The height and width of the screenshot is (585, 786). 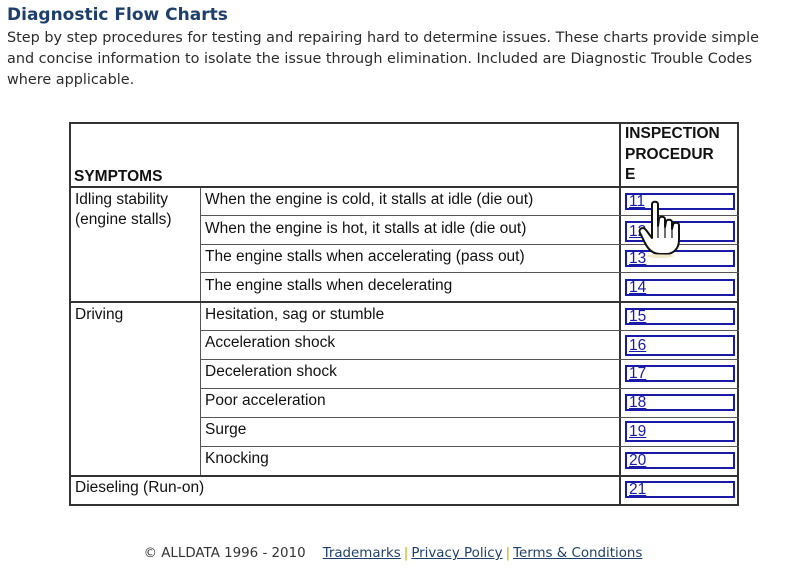 What do you see at coordinates (680, 402) in the screenshot?
I see `procedure-link-18: 18` at bounding box center [680, 402].